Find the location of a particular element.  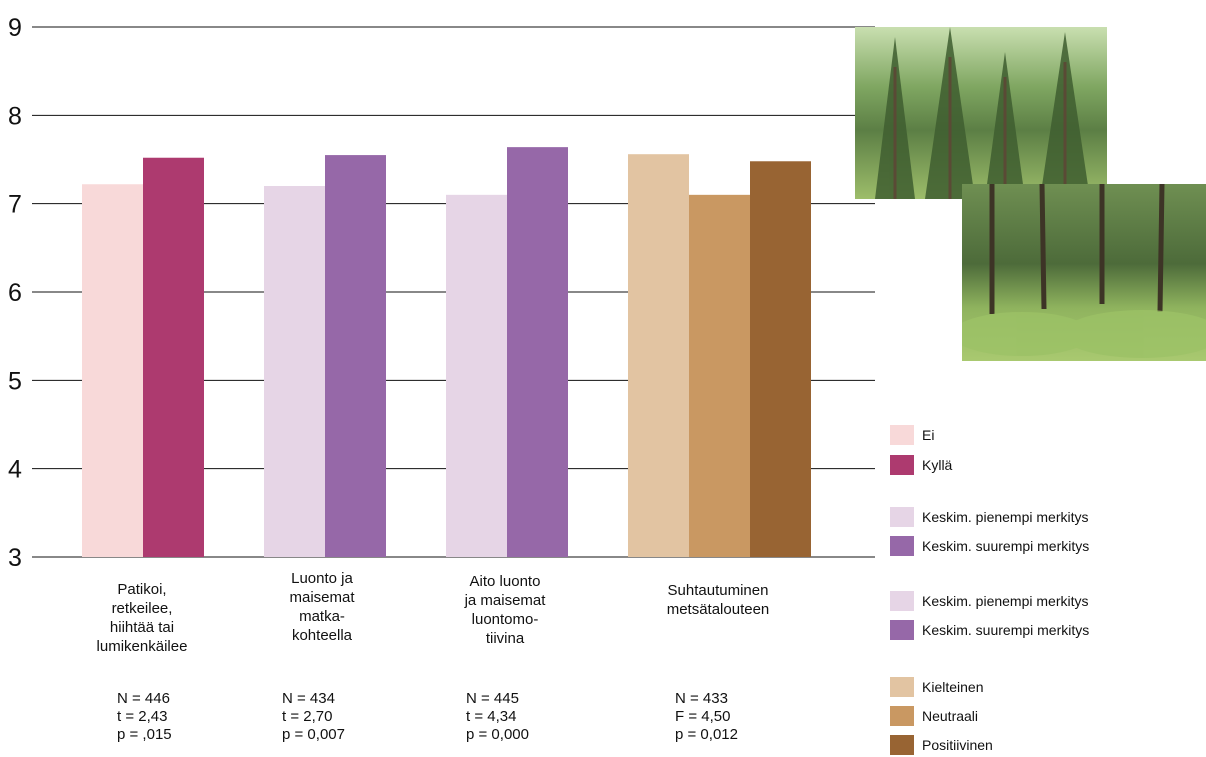

category-label: Aito luonto ja maisemat luontomo-tiivina is located at coordinates (505, 610).